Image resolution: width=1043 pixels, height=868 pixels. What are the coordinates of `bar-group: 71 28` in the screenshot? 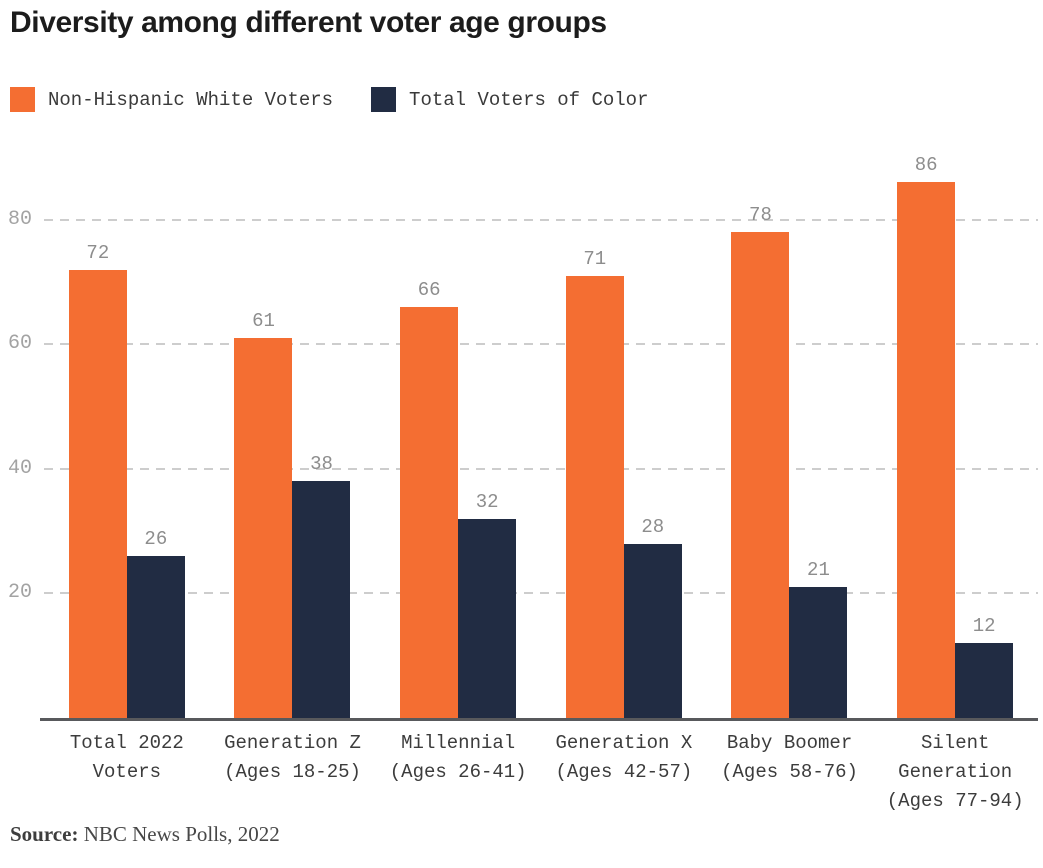 It's located at (623, 483).